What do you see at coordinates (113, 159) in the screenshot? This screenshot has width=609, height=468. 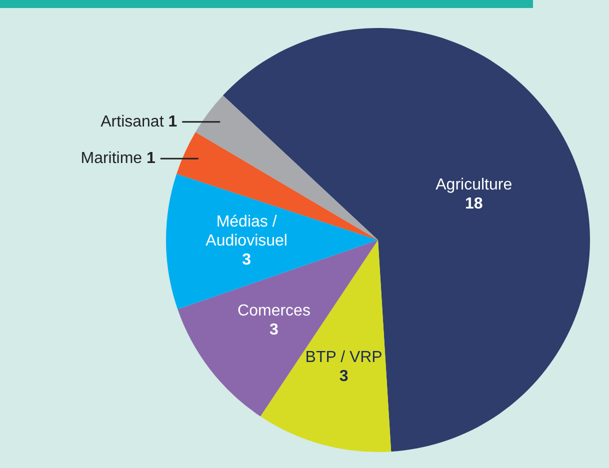 I see `slice-label: Maritime` at bounding box center [113, 159].